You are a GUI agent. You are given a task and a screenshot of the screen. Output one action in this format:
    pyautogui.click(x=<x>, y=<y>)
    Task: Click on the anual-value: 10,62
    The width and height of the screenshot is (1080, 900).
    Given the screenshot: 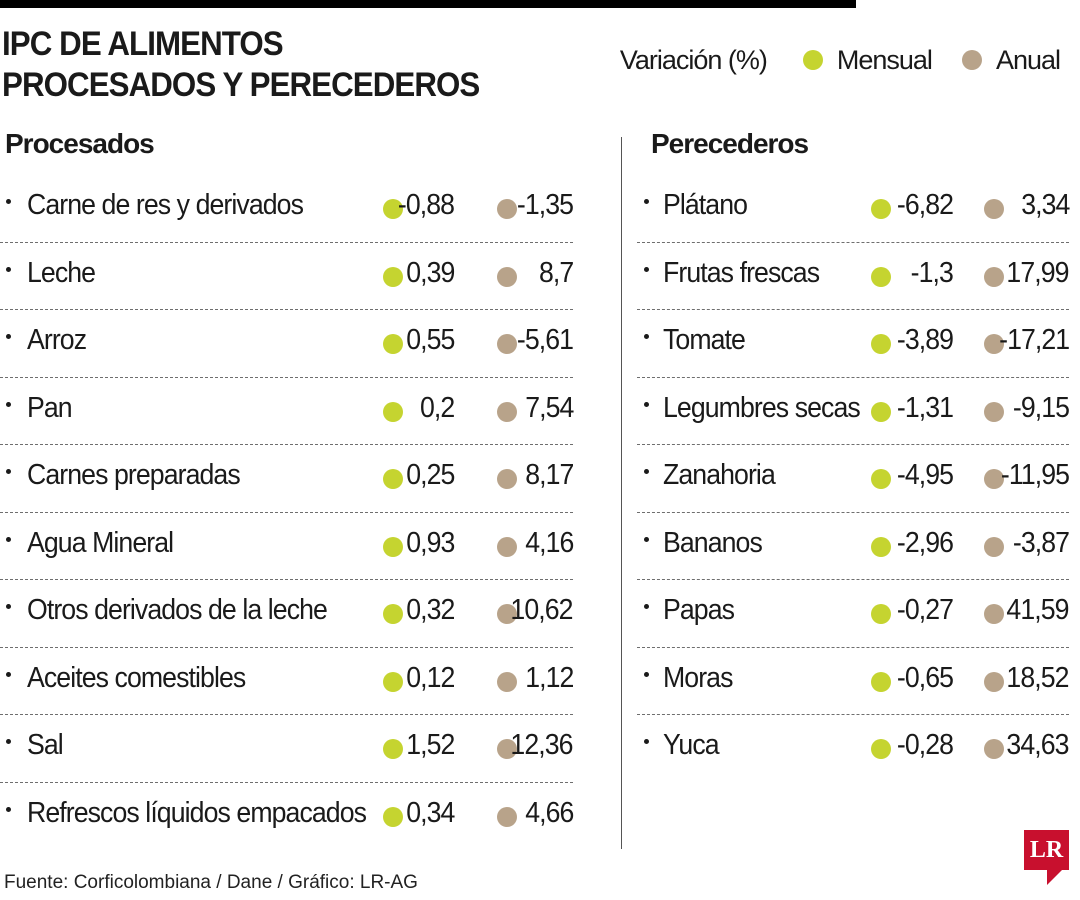 What is the action you would take?
    pyautogui.click(x=542, y=610)
    